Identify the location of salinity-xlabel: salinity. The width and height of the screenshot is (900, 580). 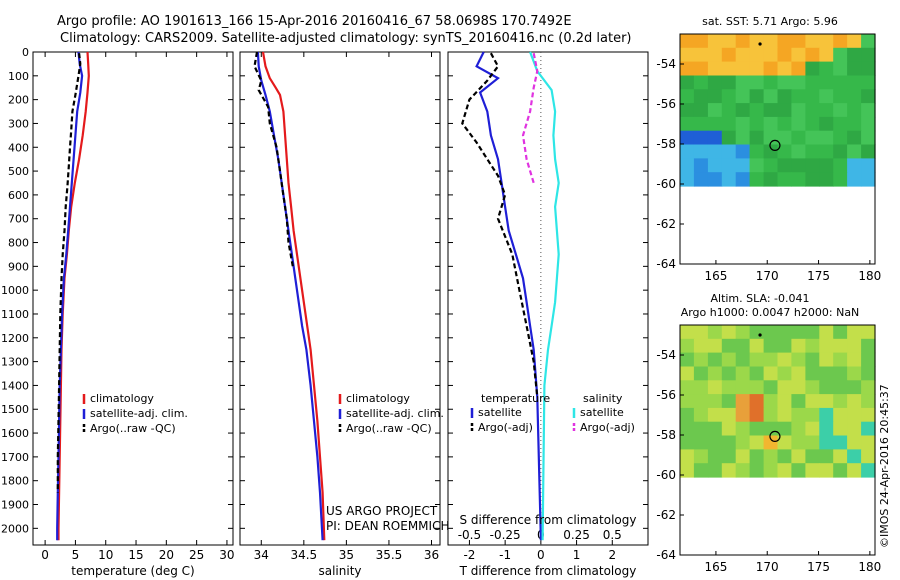
(339, 571).